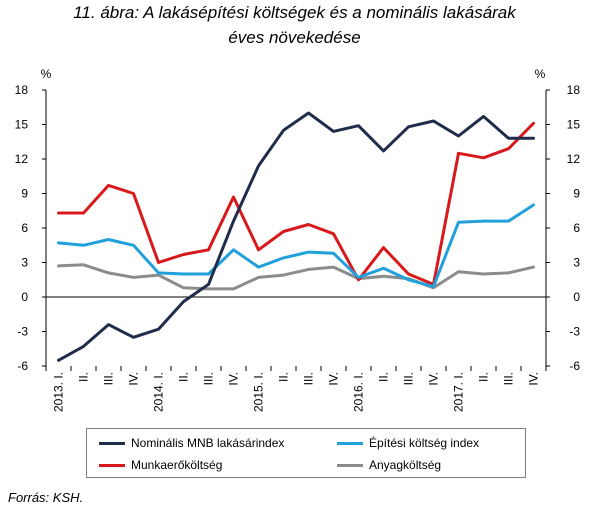 Image resolution: width=589 pixels, height=514 pixels. Describe the element at coordinates (22, 366) in the screenshot. I see `y-tick-label-left: -6` at that location.